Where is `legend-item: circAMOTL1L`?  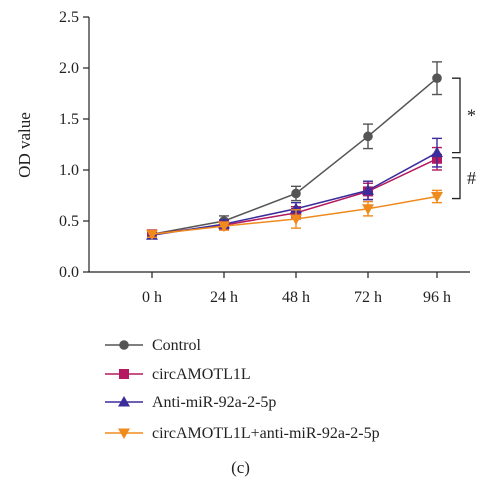 legend-item: circAMOTL1L is located at coordinates (178, 374).